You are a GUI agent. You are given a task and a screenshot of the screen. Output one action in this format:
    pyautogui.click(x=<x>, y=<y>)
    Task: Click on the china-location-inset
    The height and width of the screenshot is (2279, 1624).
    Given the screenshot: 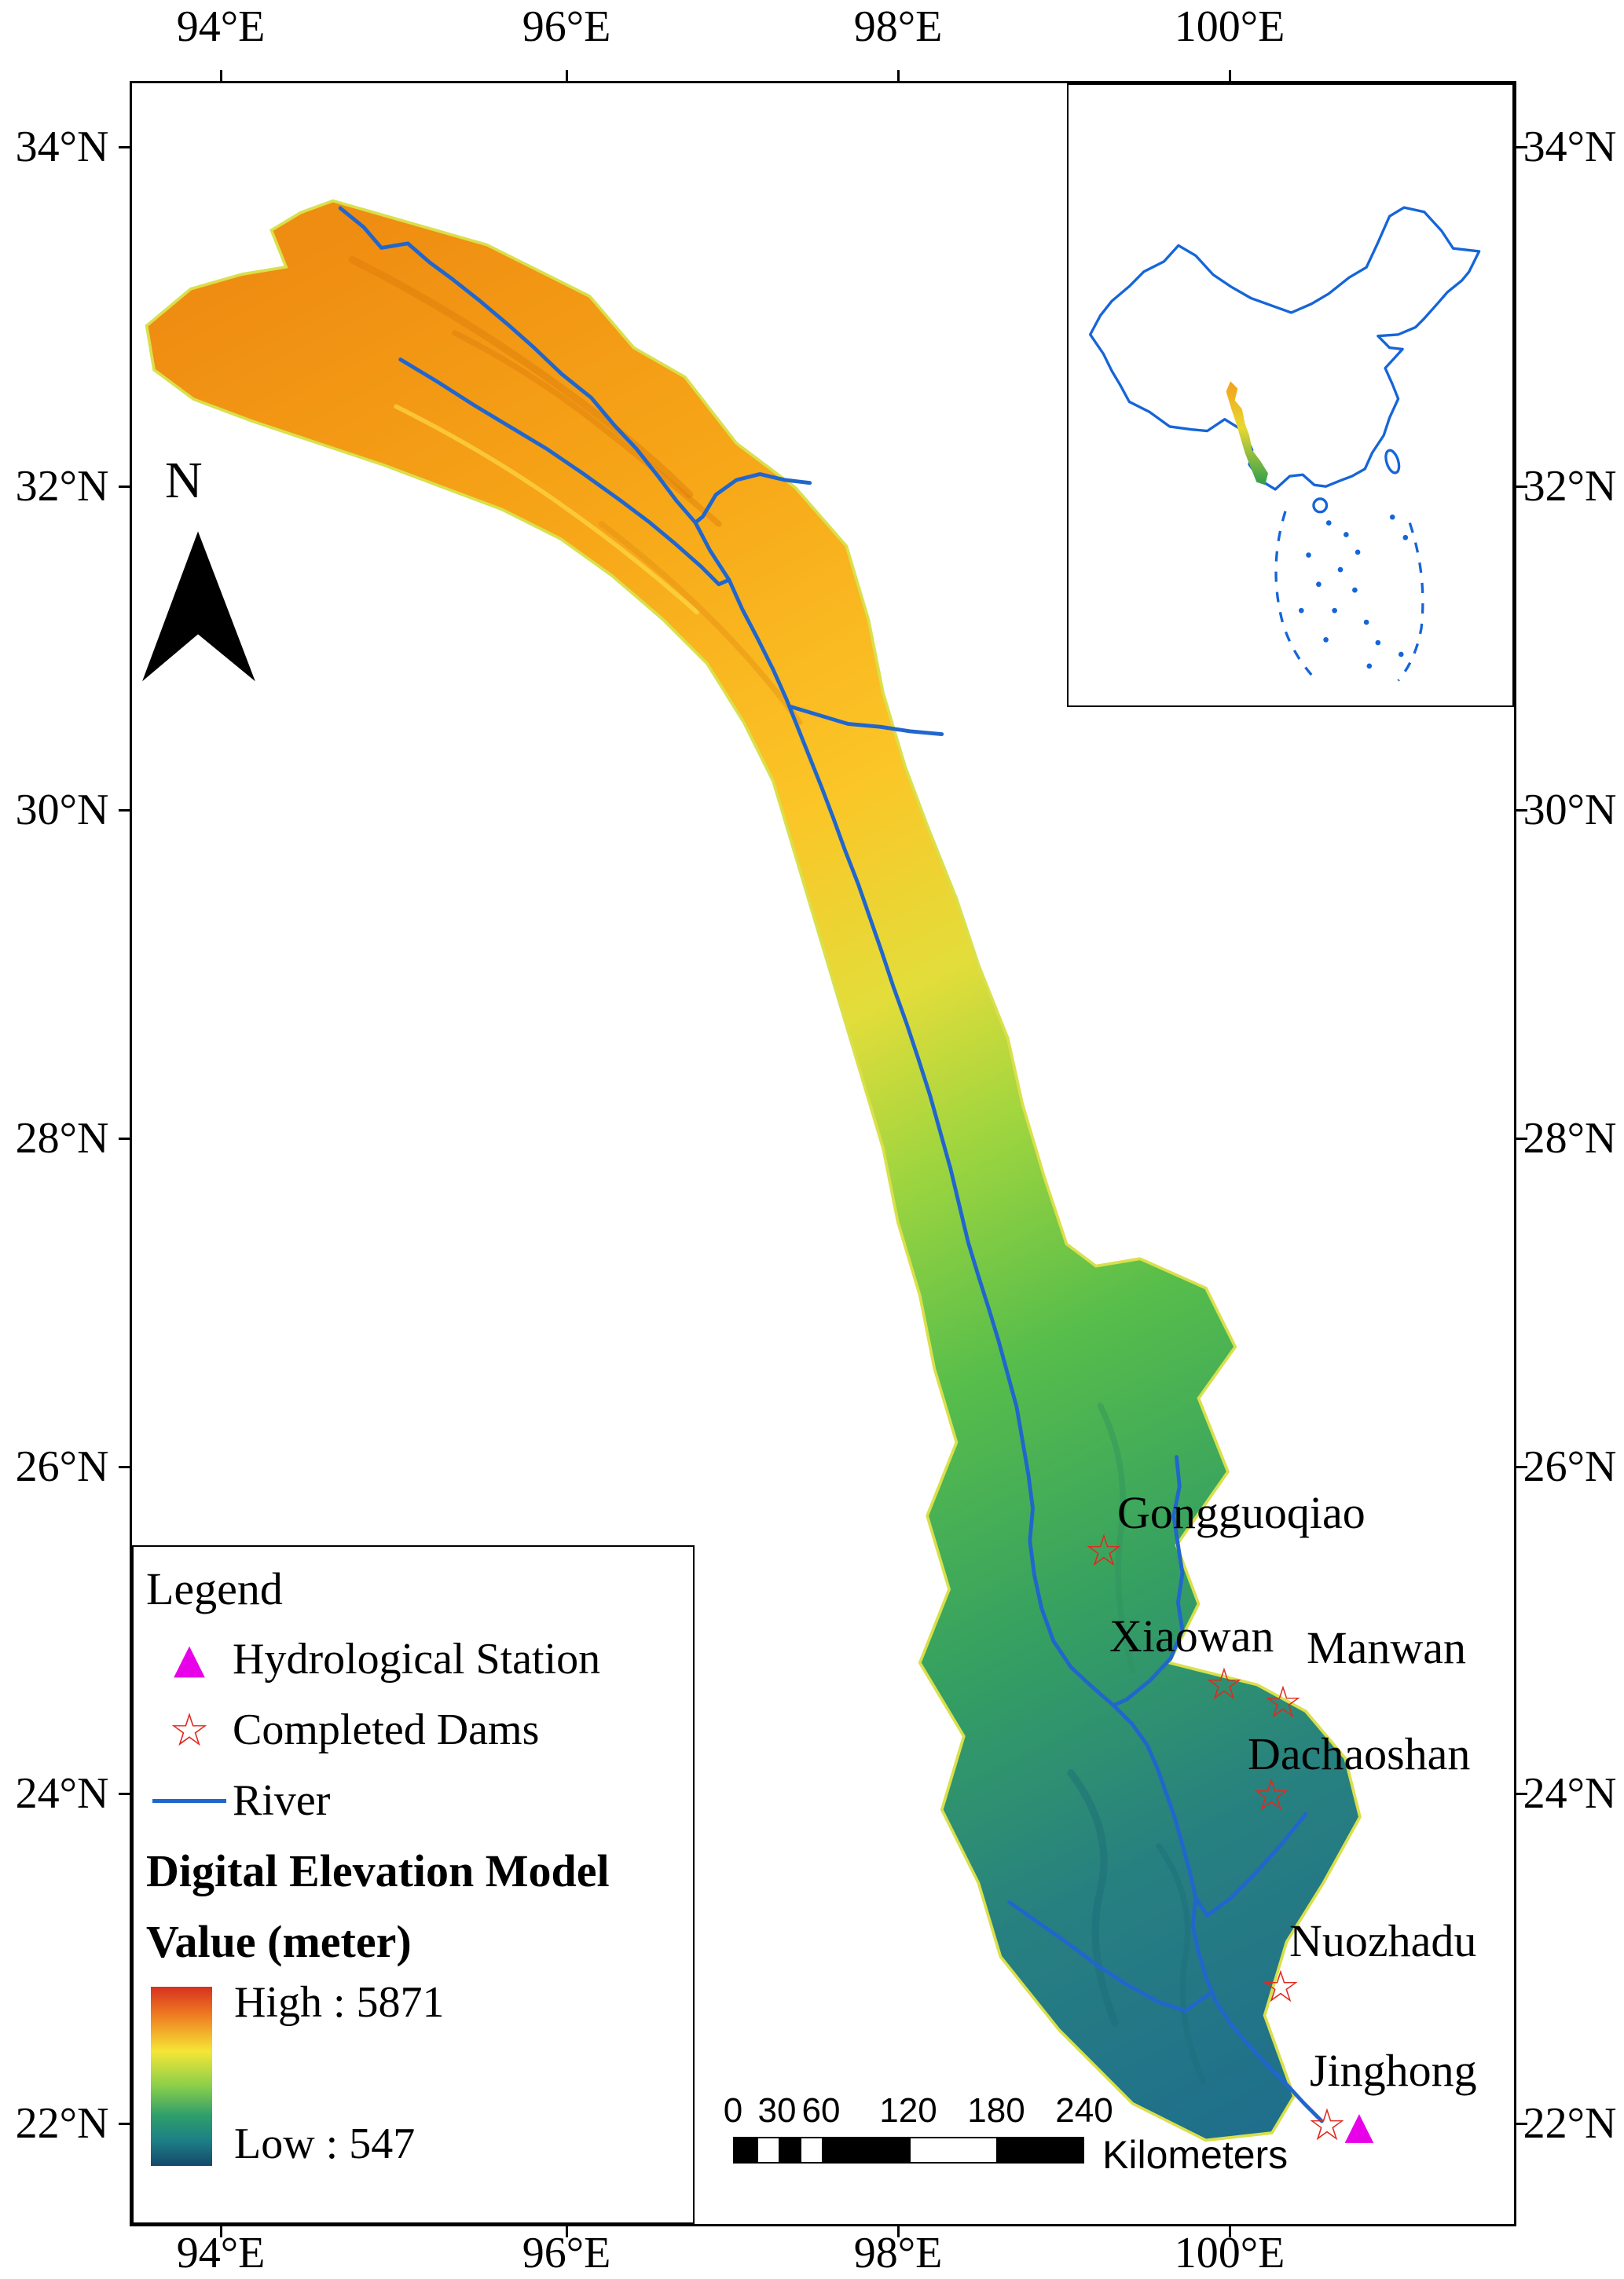 What is the action you would take?
    pyautogui.click(x=1290, y=395)
    